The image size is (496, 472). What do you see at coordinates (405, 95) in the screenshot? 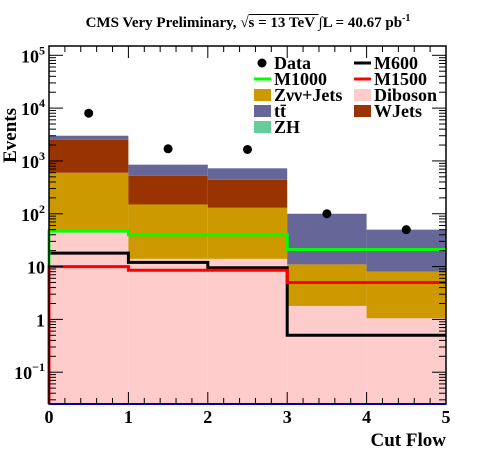
I see `legend-diboson-label: Diboson` at bounding box center [405, 95].